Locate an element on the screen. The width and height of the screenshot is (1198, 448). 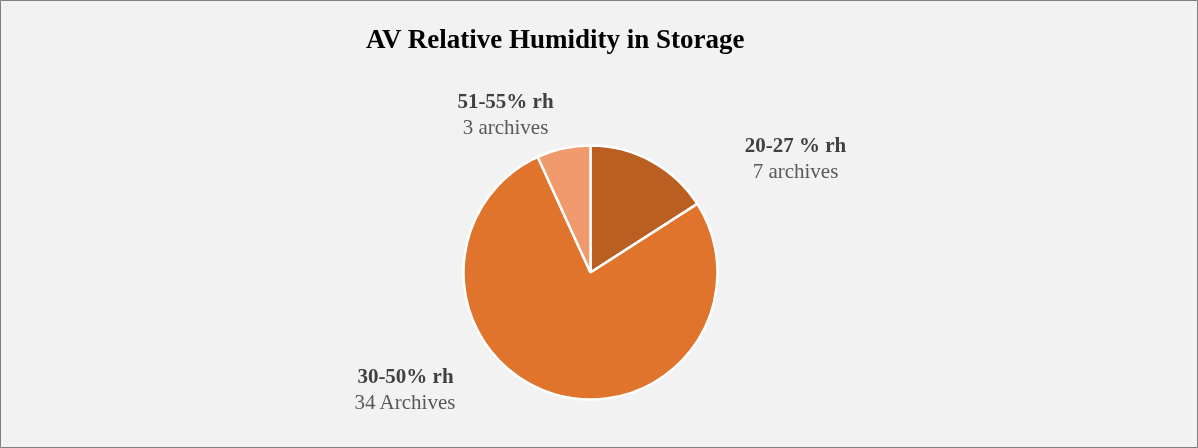
data-label: 3 archives is located at coordinates (505, 126).